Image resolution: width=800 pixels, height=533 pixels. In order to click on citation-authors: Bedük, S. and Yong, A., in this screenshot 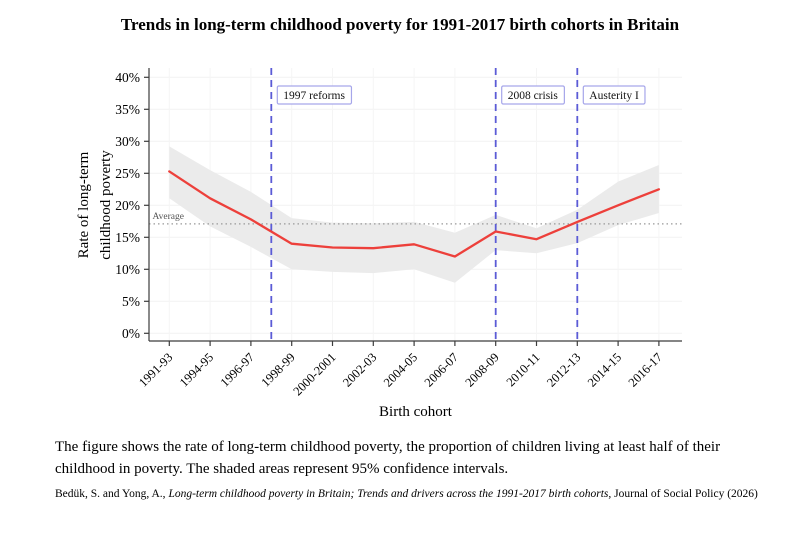, I will do `click(112, 494)`.